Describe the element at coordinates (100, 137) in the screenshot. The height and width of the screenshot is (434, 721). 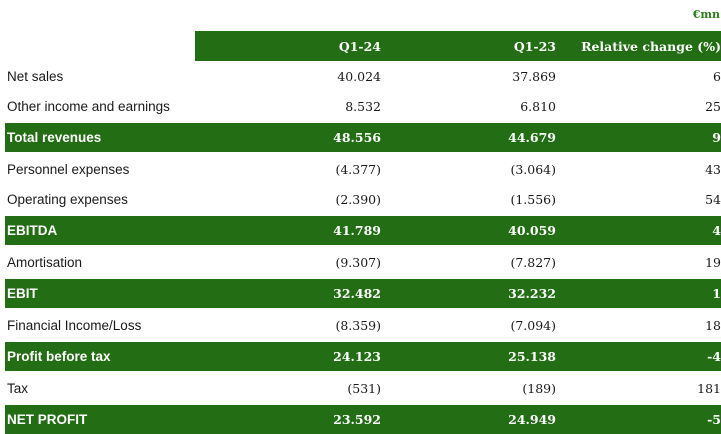
I see `row-label: Total revenues` at that location.